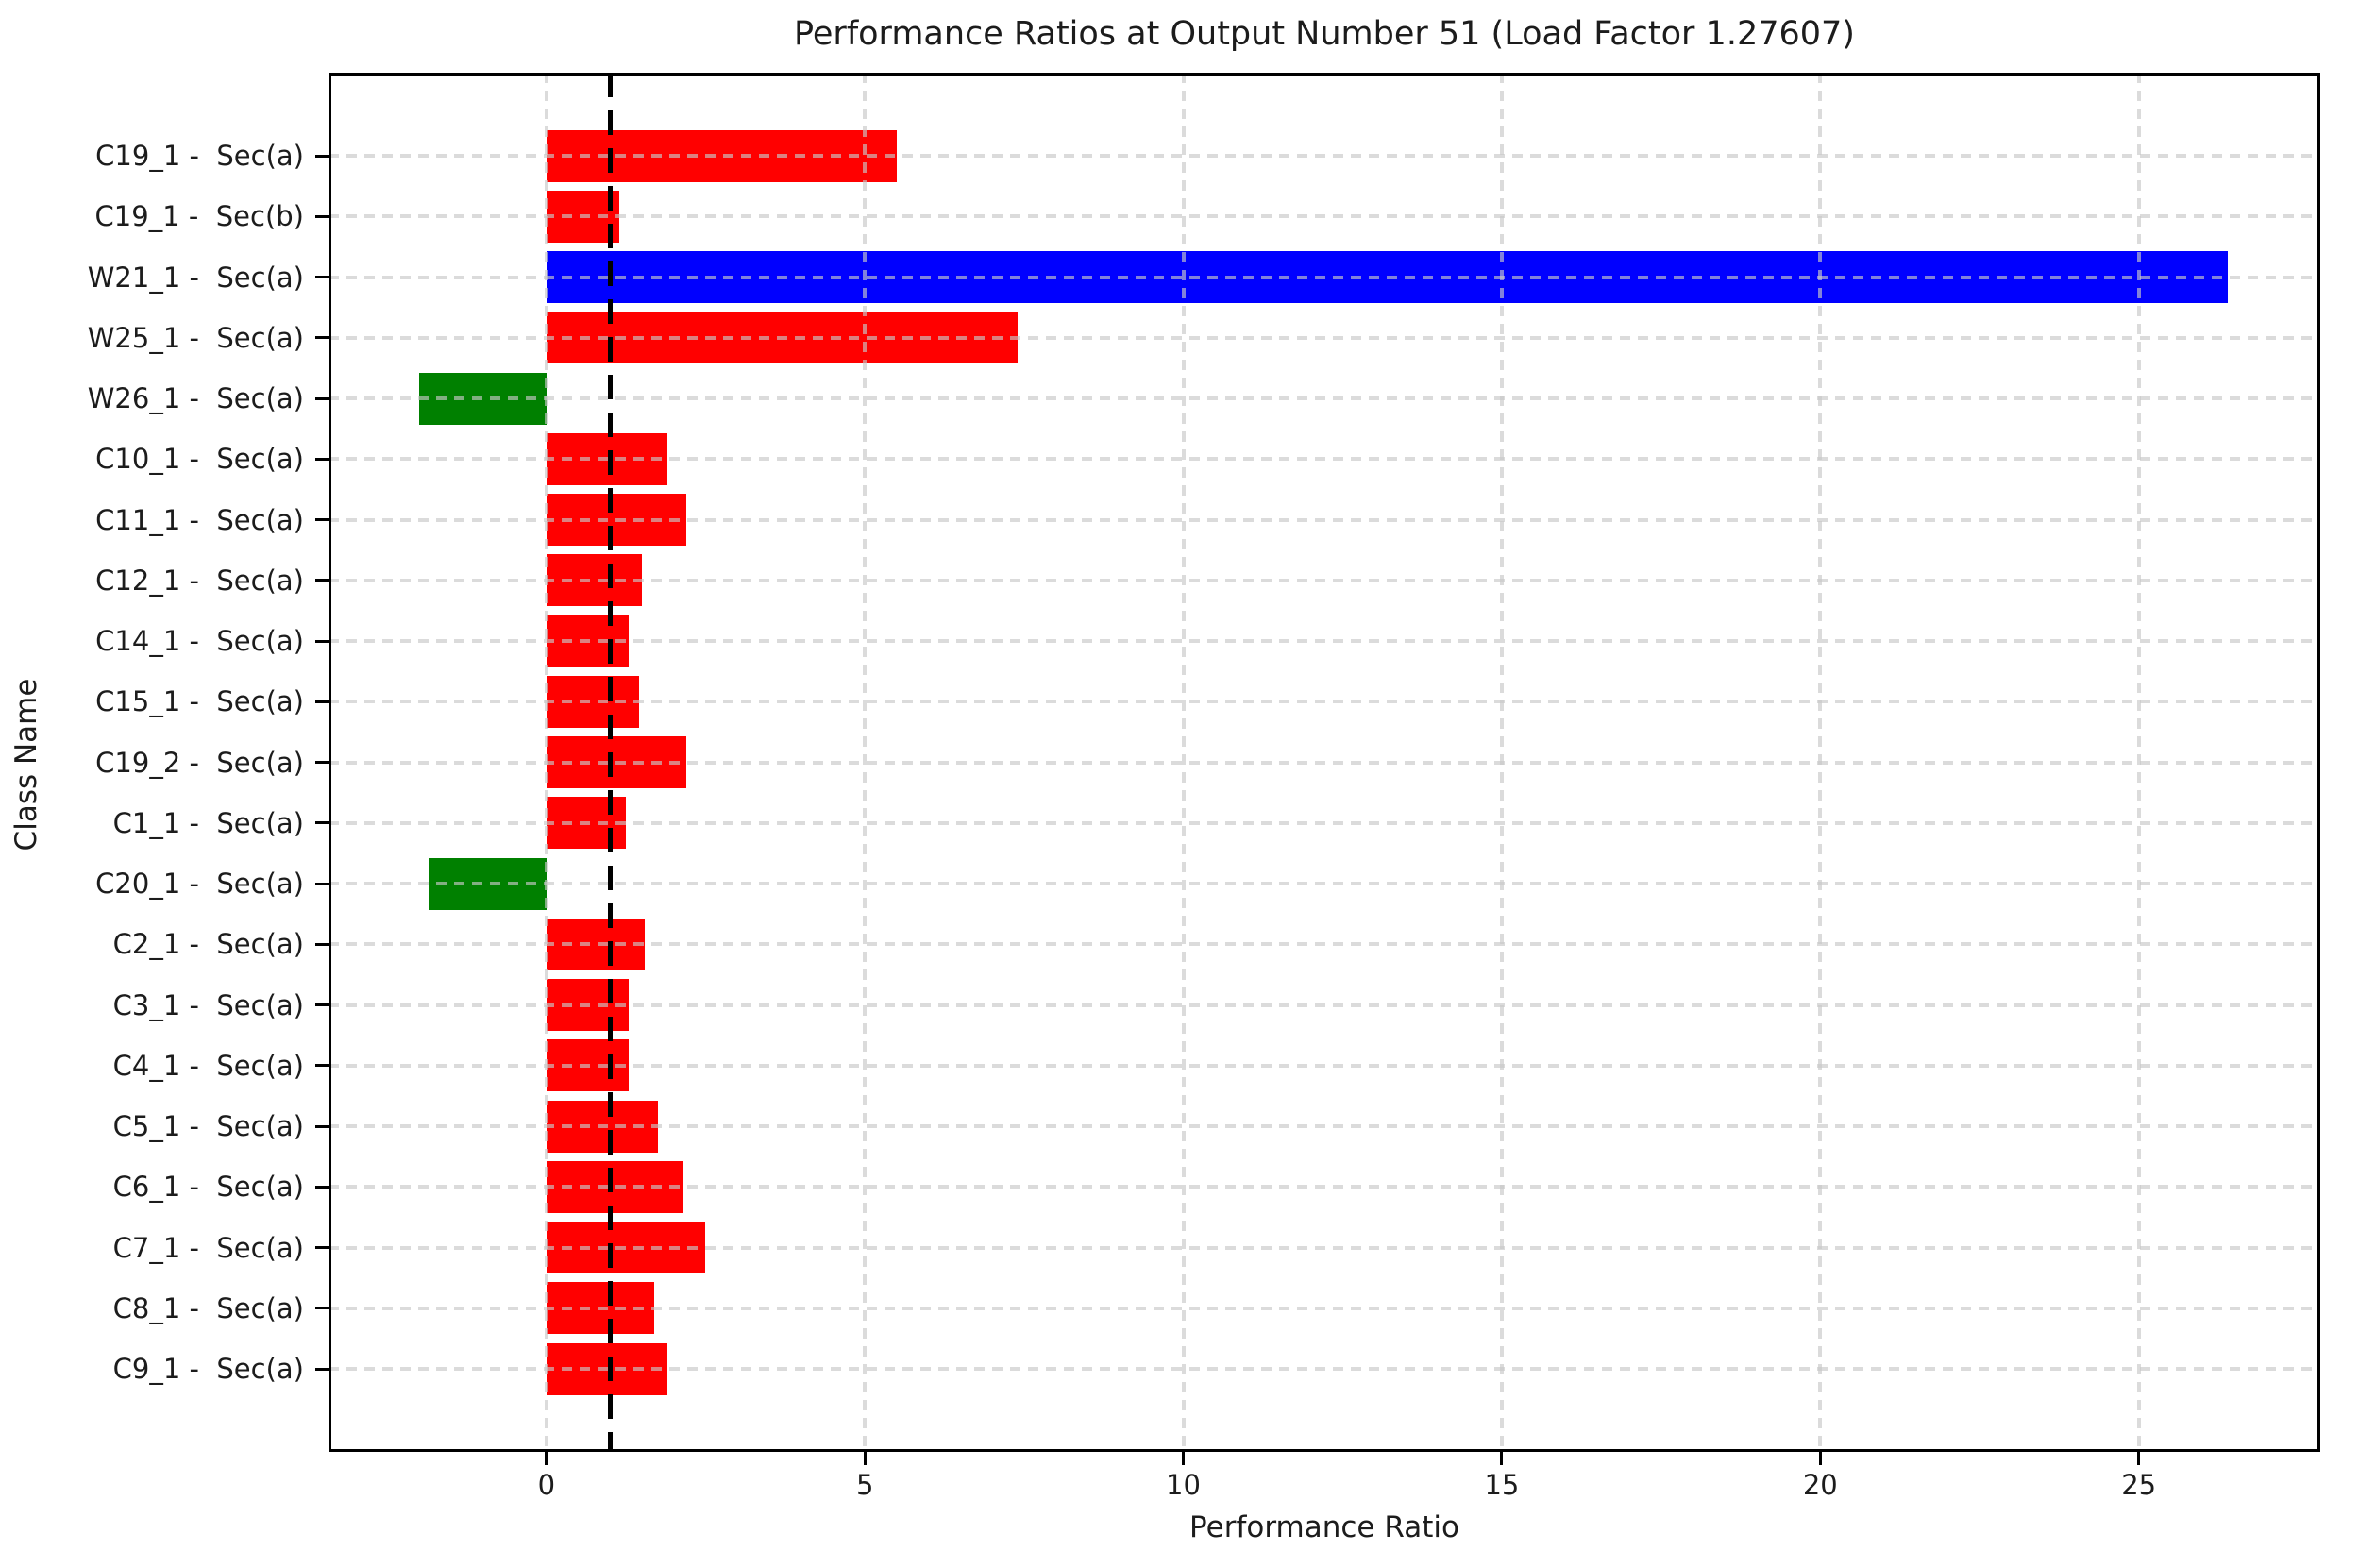 The image size is (2359, 1568). Describe the element at coordinates (199, 762) in the screenshot. I see `y-tick-label-10: C19_2 - Sec(a)` at that location.